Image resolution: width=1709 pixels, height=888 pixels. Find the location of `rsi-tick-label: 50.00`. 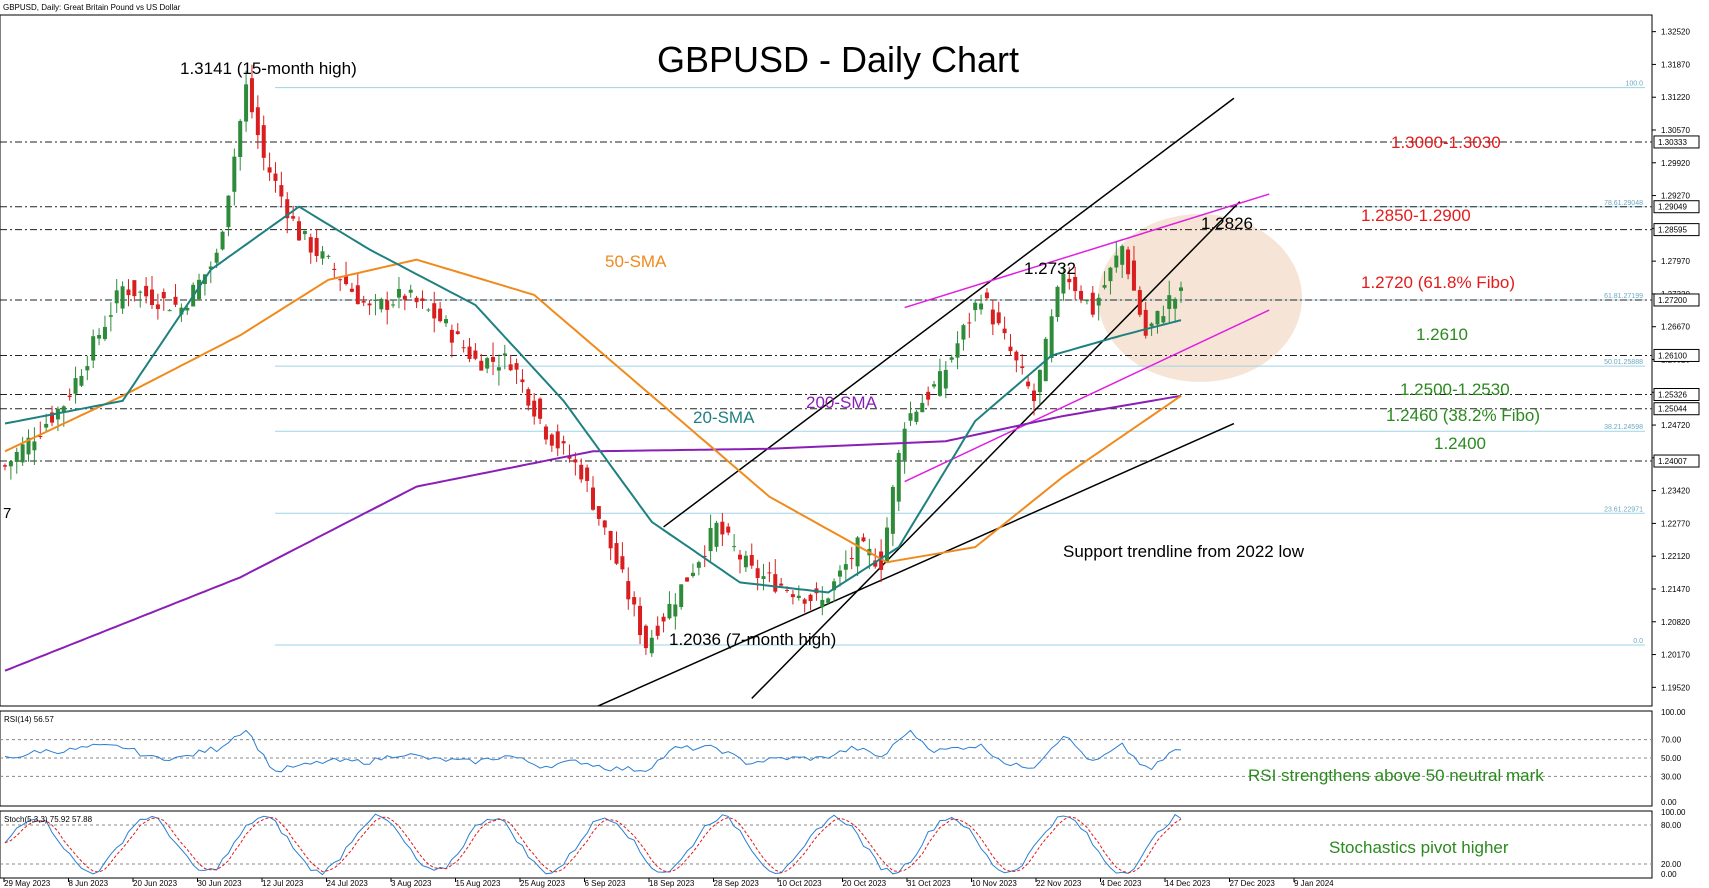

rsi-tick-label: 50.00 is located at coordinates (1671, 758).